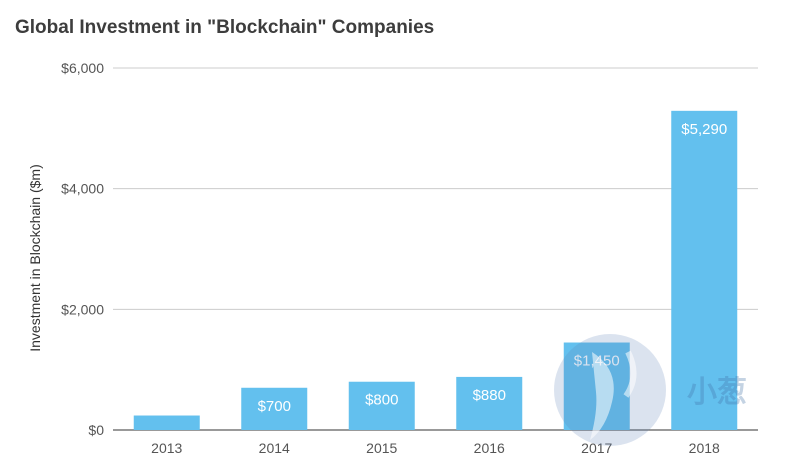 The width and height of the screenshot is (799, 473). Describe the element at coordinates (435, 448) in the screenshot. I see `x-axis-ticks: 2013 2014 2015 2016 2017 2018` at that location.